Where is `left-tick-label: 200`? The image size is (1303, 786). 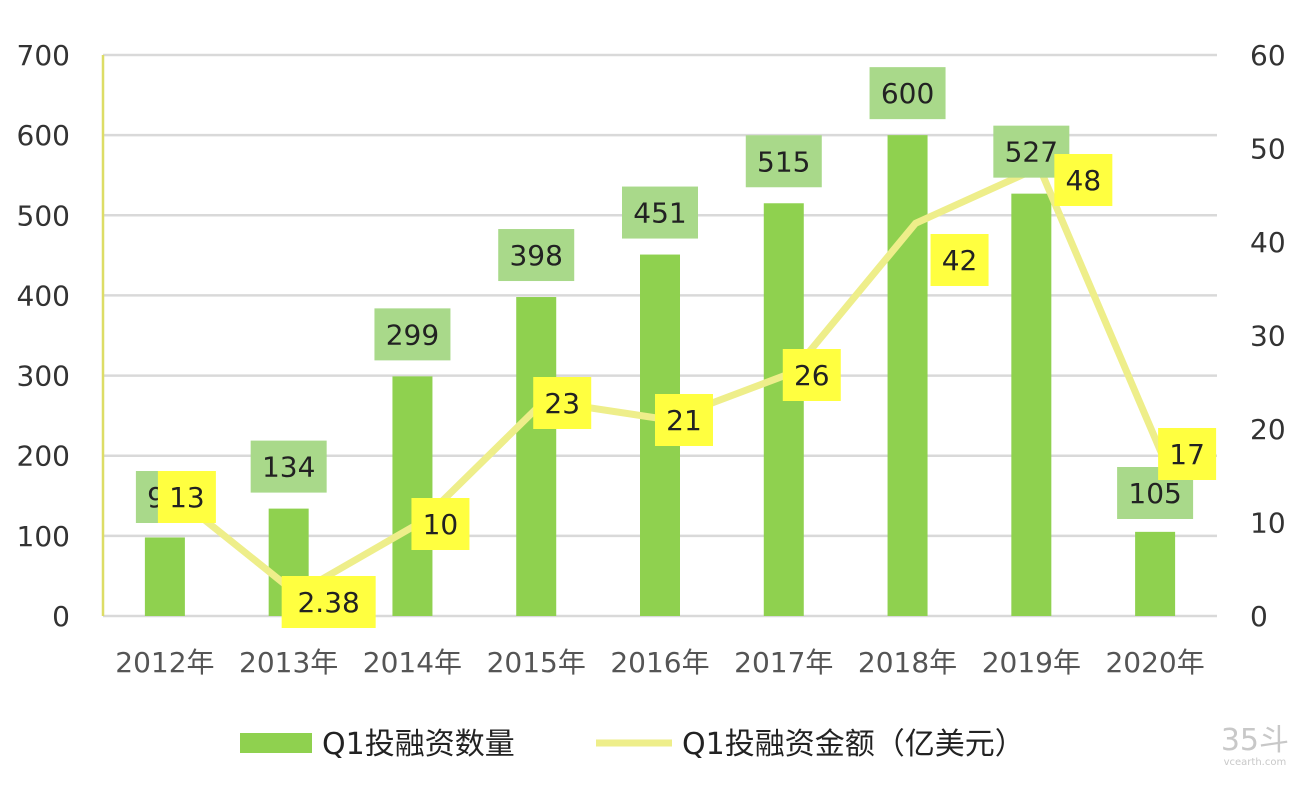 left-tick-label: 200 is located at coordinates (43, 456).